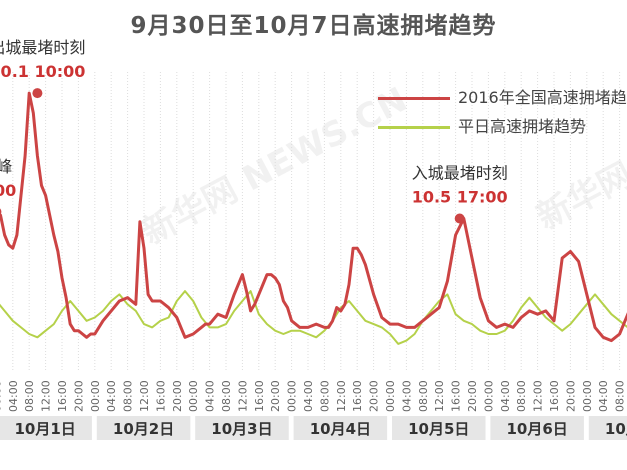 The image size is (627, 470). Describe the element at coordinates (313, 26) in the screenshot. I see `chart-title: 9月30日至10月7日高速拥堵趋势` at that location.